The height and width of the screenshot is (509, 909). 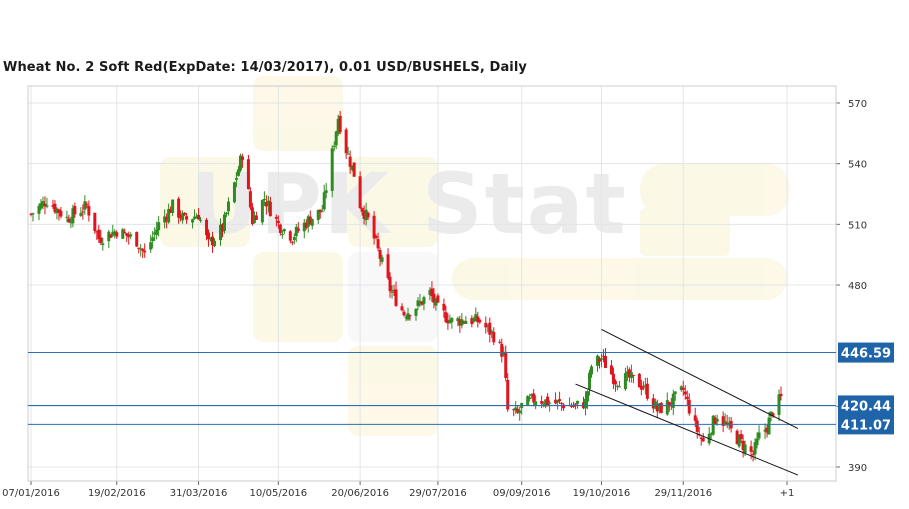 I want to click on x-tick-label: 09/09/2016, so click(x=522, y=493).